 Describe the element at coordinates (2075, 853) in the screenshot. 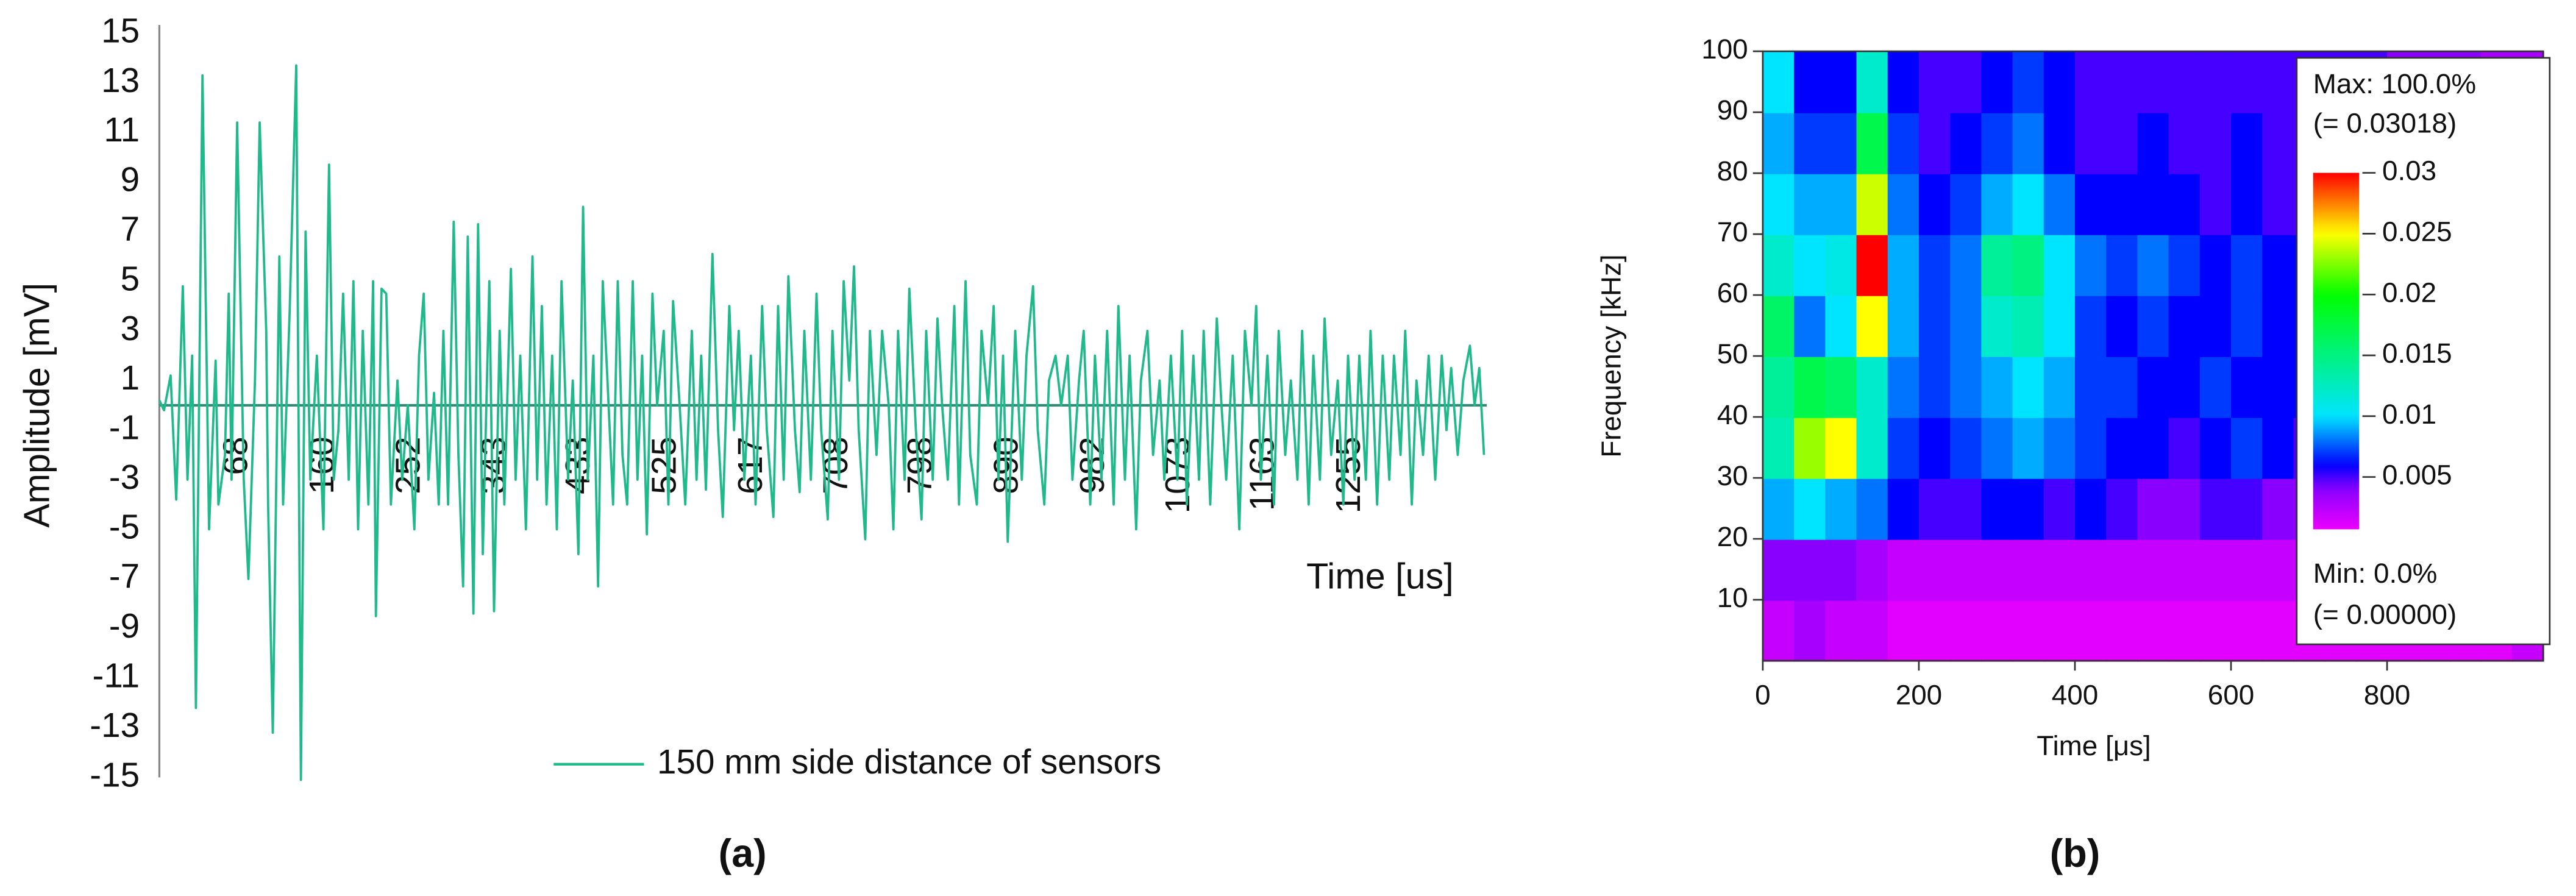

I see `caption: (b)` at that location.